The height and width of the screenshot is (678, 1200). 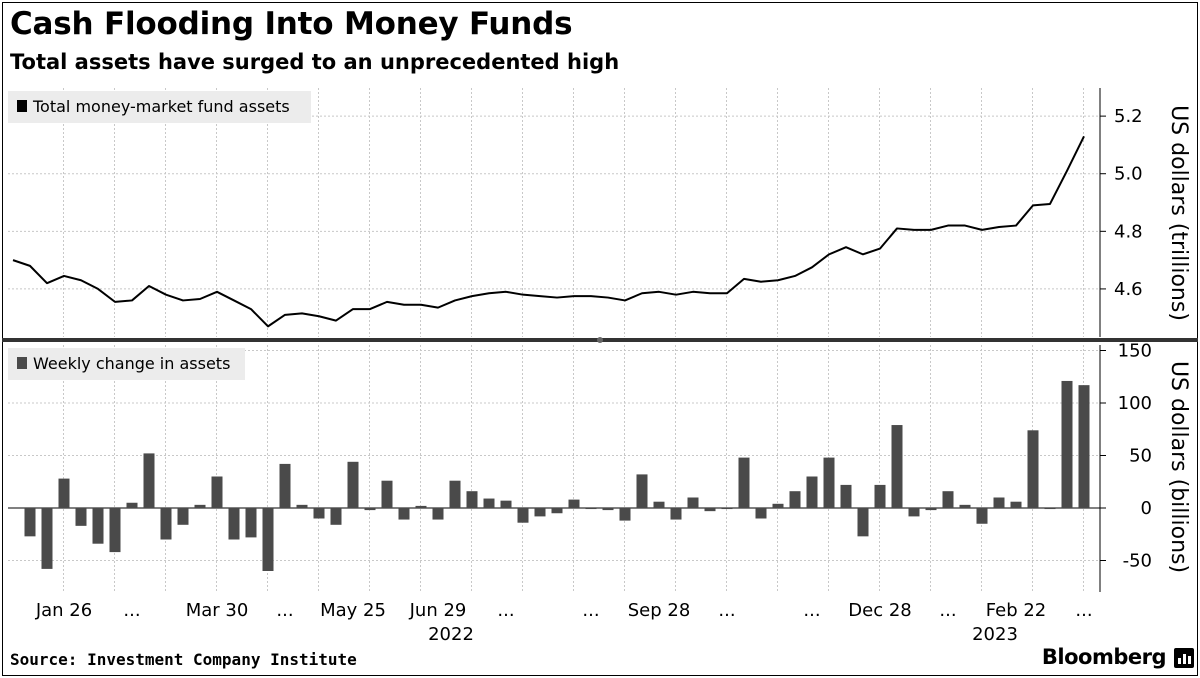 I want to click on legend-box-top, so click(x=159, y=107).